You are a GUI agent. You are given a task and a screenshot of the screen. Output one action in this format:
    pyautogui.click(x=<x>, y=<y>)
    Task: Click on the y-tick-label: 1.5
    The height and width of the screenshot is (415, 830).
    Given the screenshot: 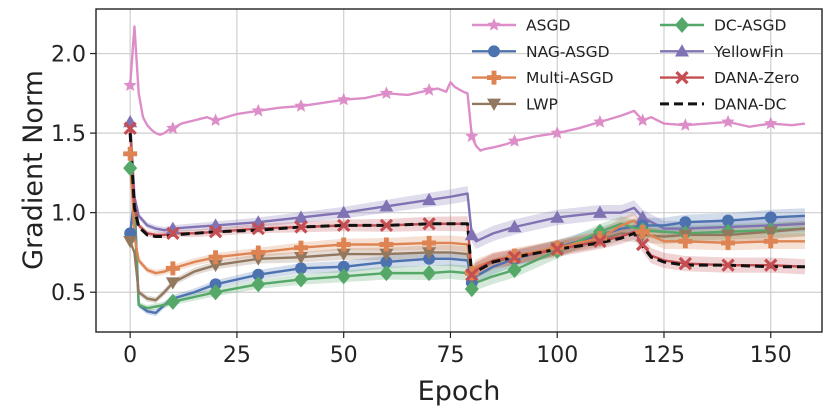 What is the action you would take?
    pyautogui.click(x=68, y=134)
    